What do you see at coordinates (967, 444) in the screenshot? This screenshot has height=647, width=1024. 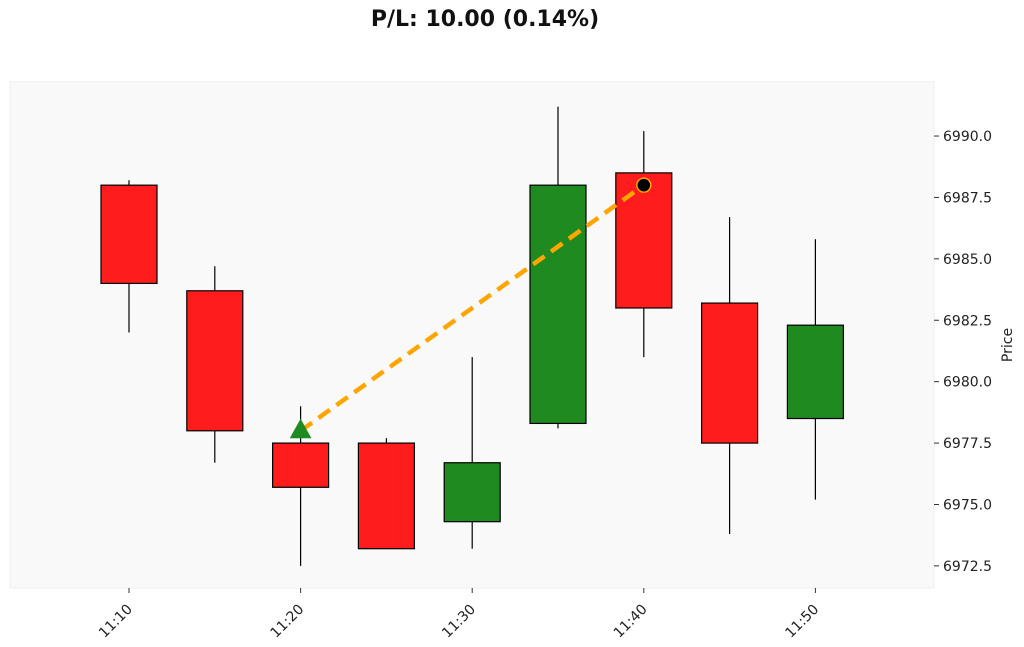 I see `y-tick-label: 6977.5` at bounding box center [967, 444].